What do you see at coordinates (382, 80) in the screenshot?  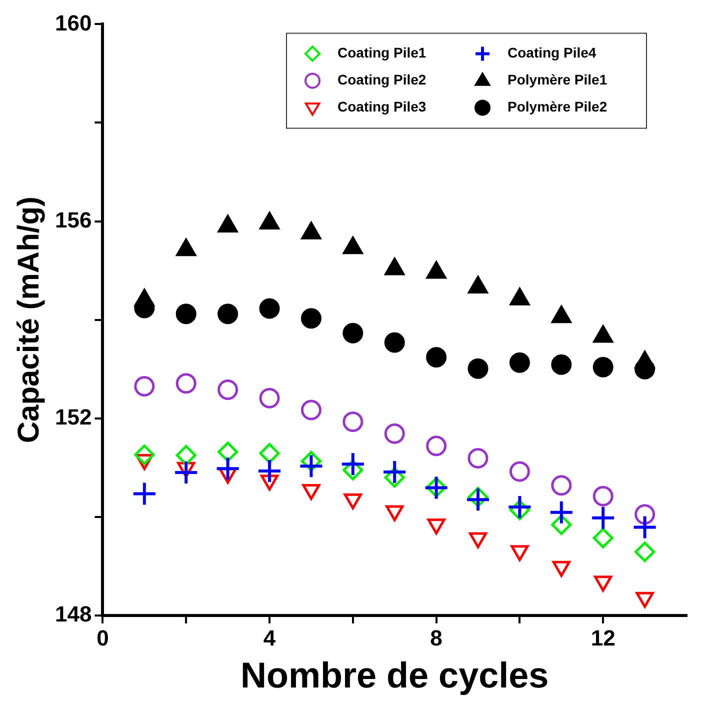 I see `legend-label: Coating Pile2` at bounding box center [382, 80].